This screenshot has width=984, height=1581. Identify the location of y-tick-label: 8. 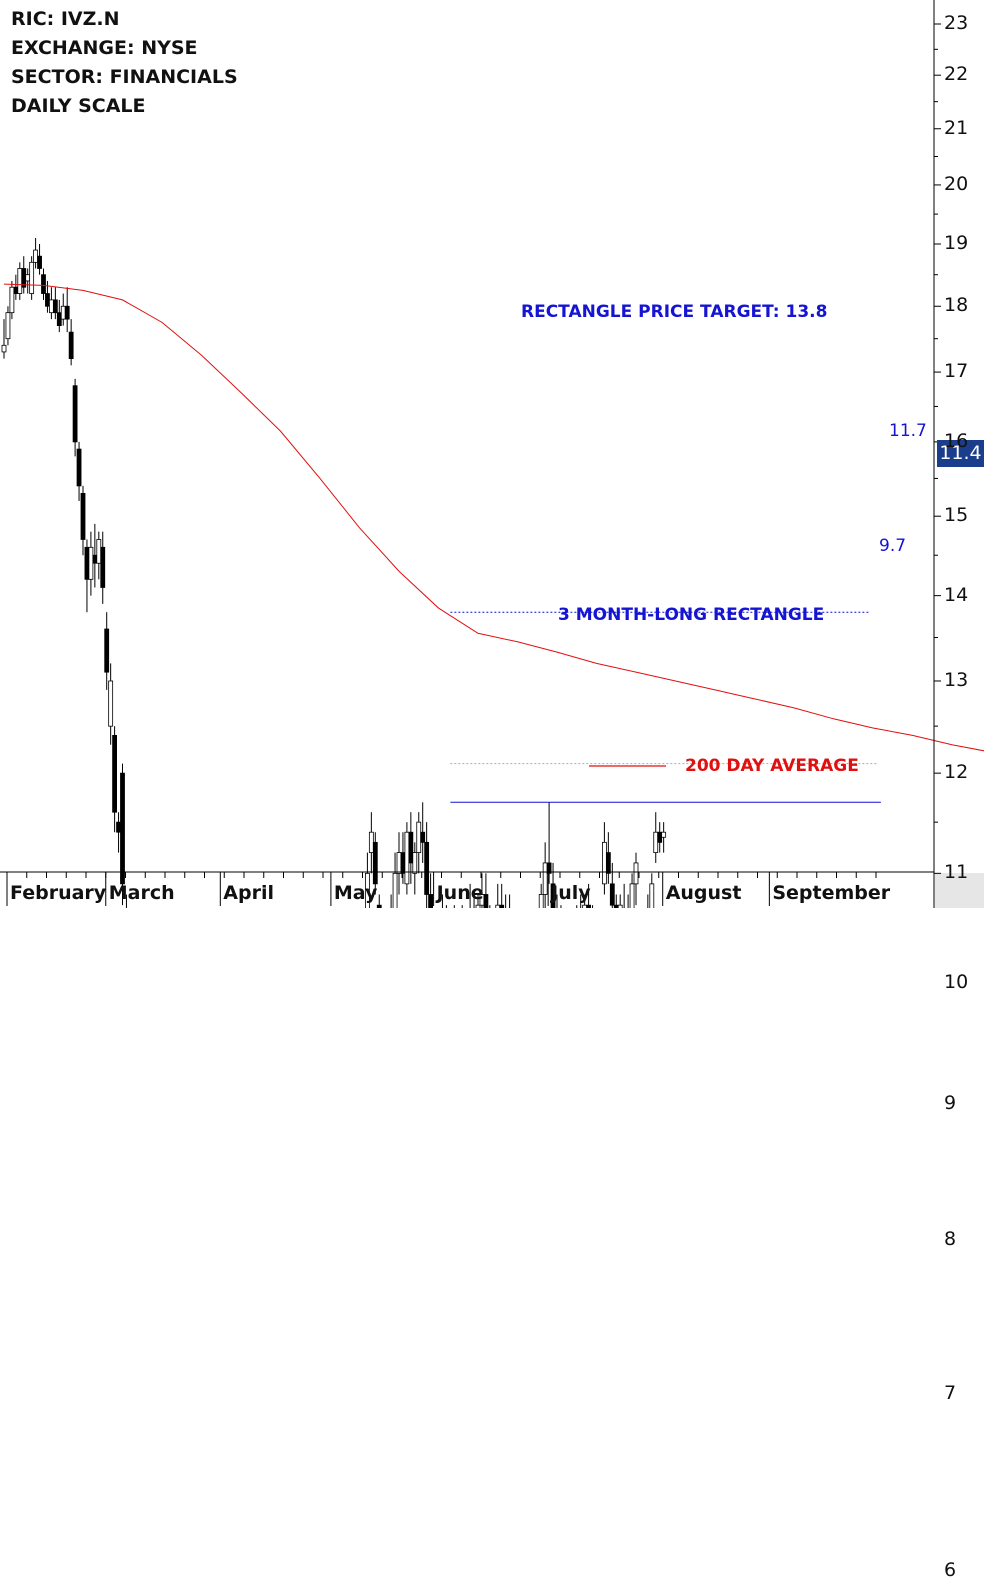
(950, 1239).